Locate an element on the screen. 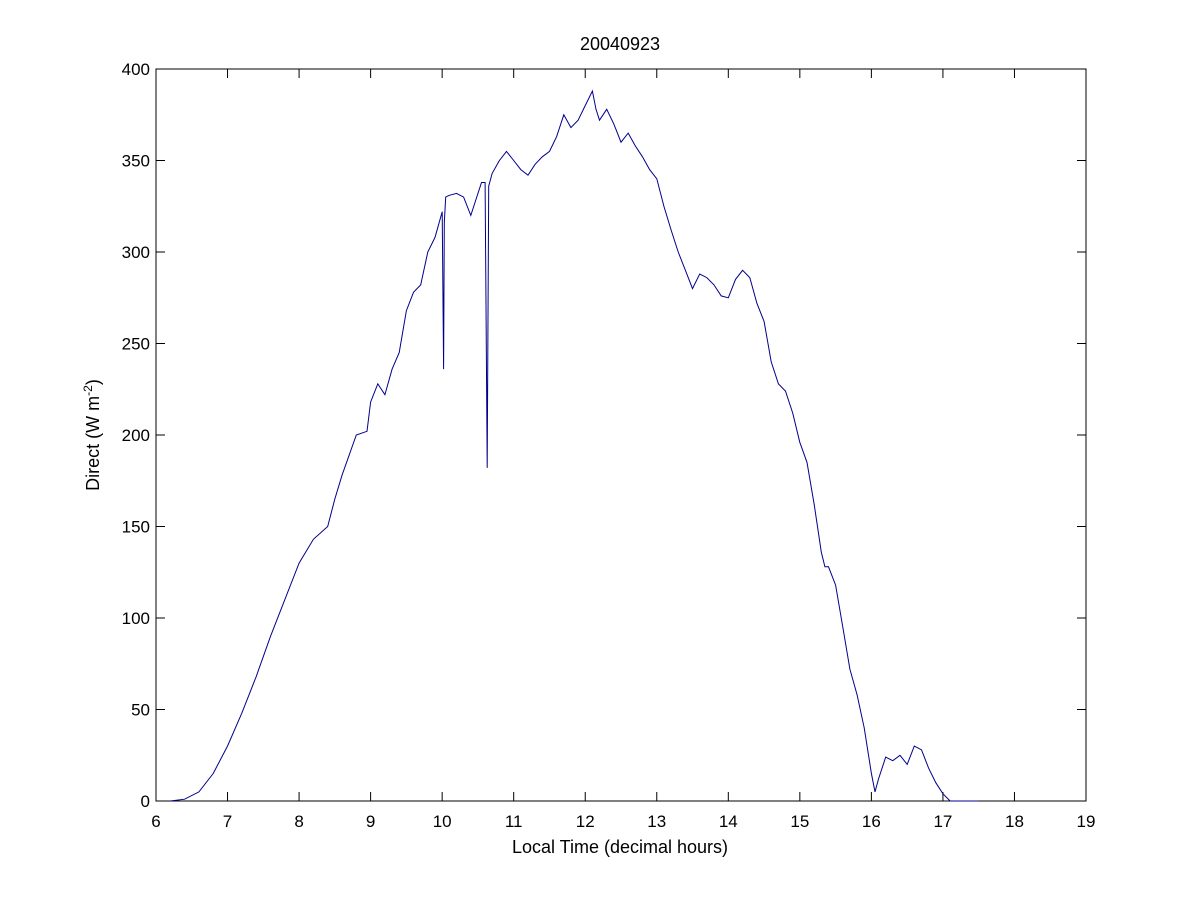 Image resolution: width=1200 pixels, height=900 pixels. x-tick-label: 16 is located at coordinates (871, 821).